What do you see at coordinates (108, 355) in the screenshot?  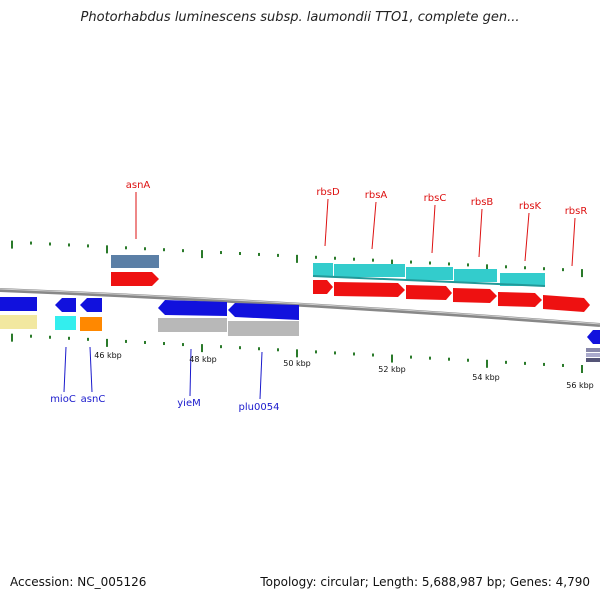 I see `scale-label-46kbp: 46 kbp` at bounding box center [108, 355].